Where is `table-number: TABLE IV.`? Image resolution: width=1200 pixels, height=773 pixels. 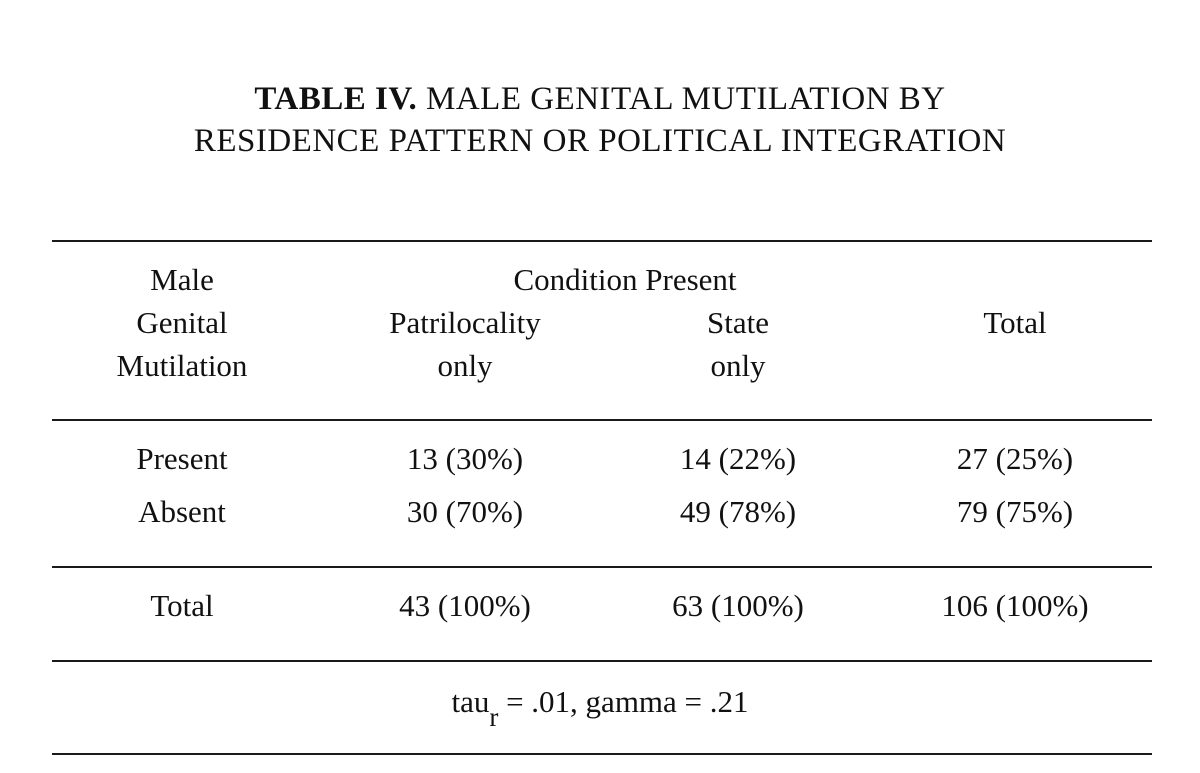 table-number: TABLE IV. is located at coordinates (336, 99).